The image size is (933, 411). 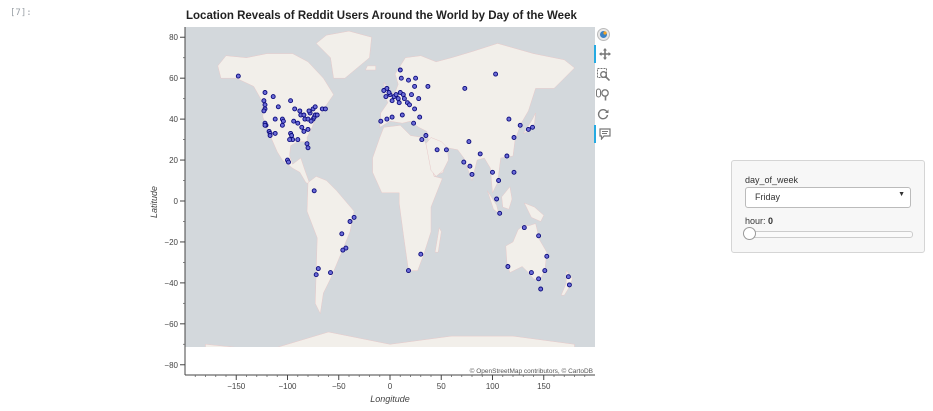 I want to click on box-zoom-icon, so click(x=603, y=74).